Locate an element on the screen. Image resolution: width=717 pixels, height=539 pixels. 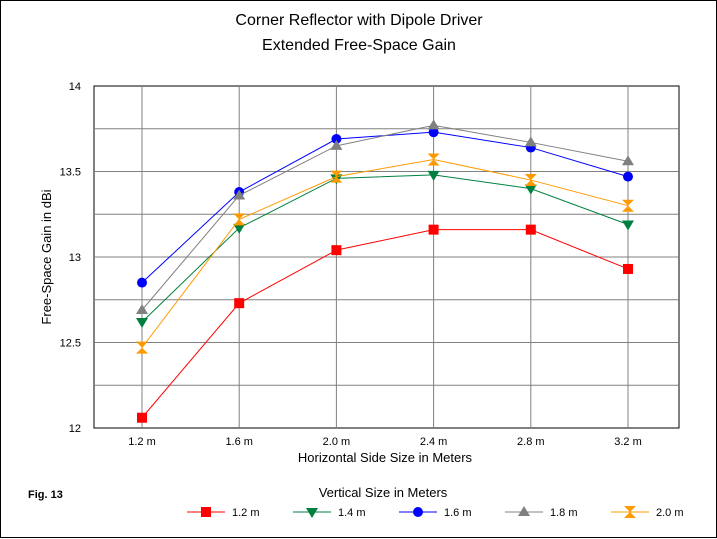
x-tick-label: 1.6 m is located at coordinates (239, 442).